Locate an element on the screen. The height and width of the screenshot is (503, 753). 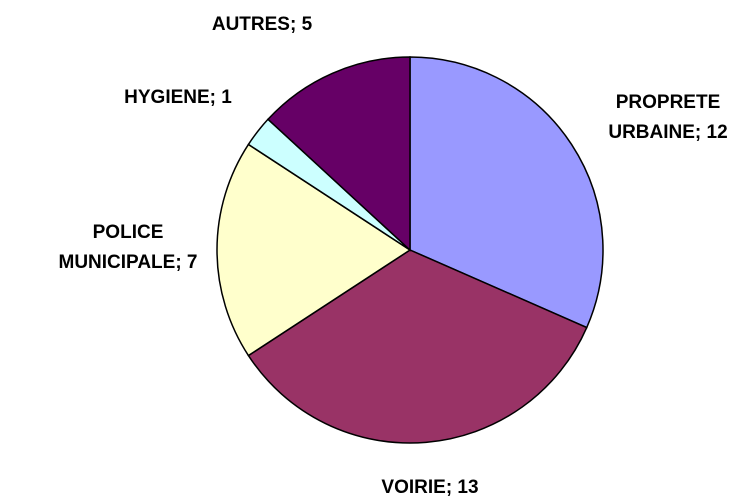
slice-label: HYGIENE; 1 is located at coordinates (178, 97).